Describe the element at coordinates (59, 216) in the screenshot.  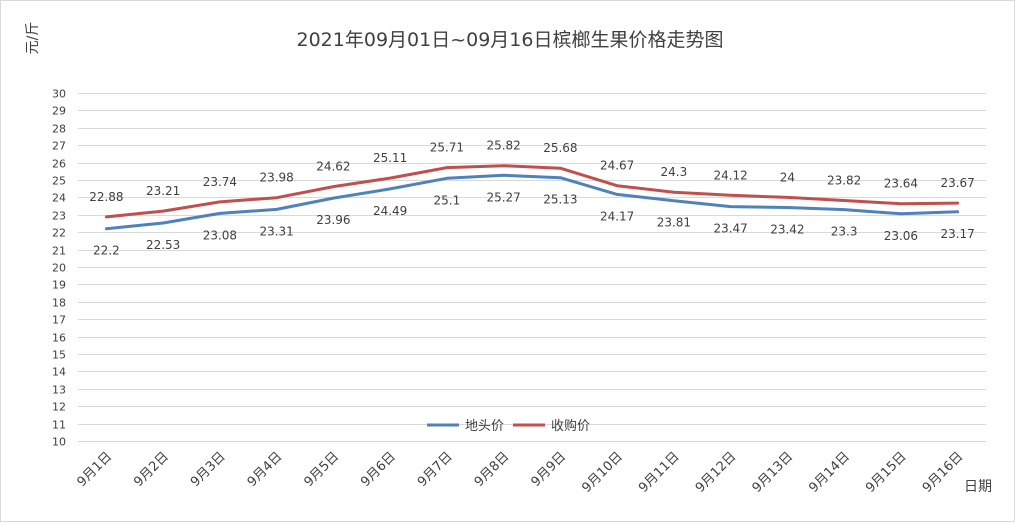
I see `y-tick-label: 23` at that location.